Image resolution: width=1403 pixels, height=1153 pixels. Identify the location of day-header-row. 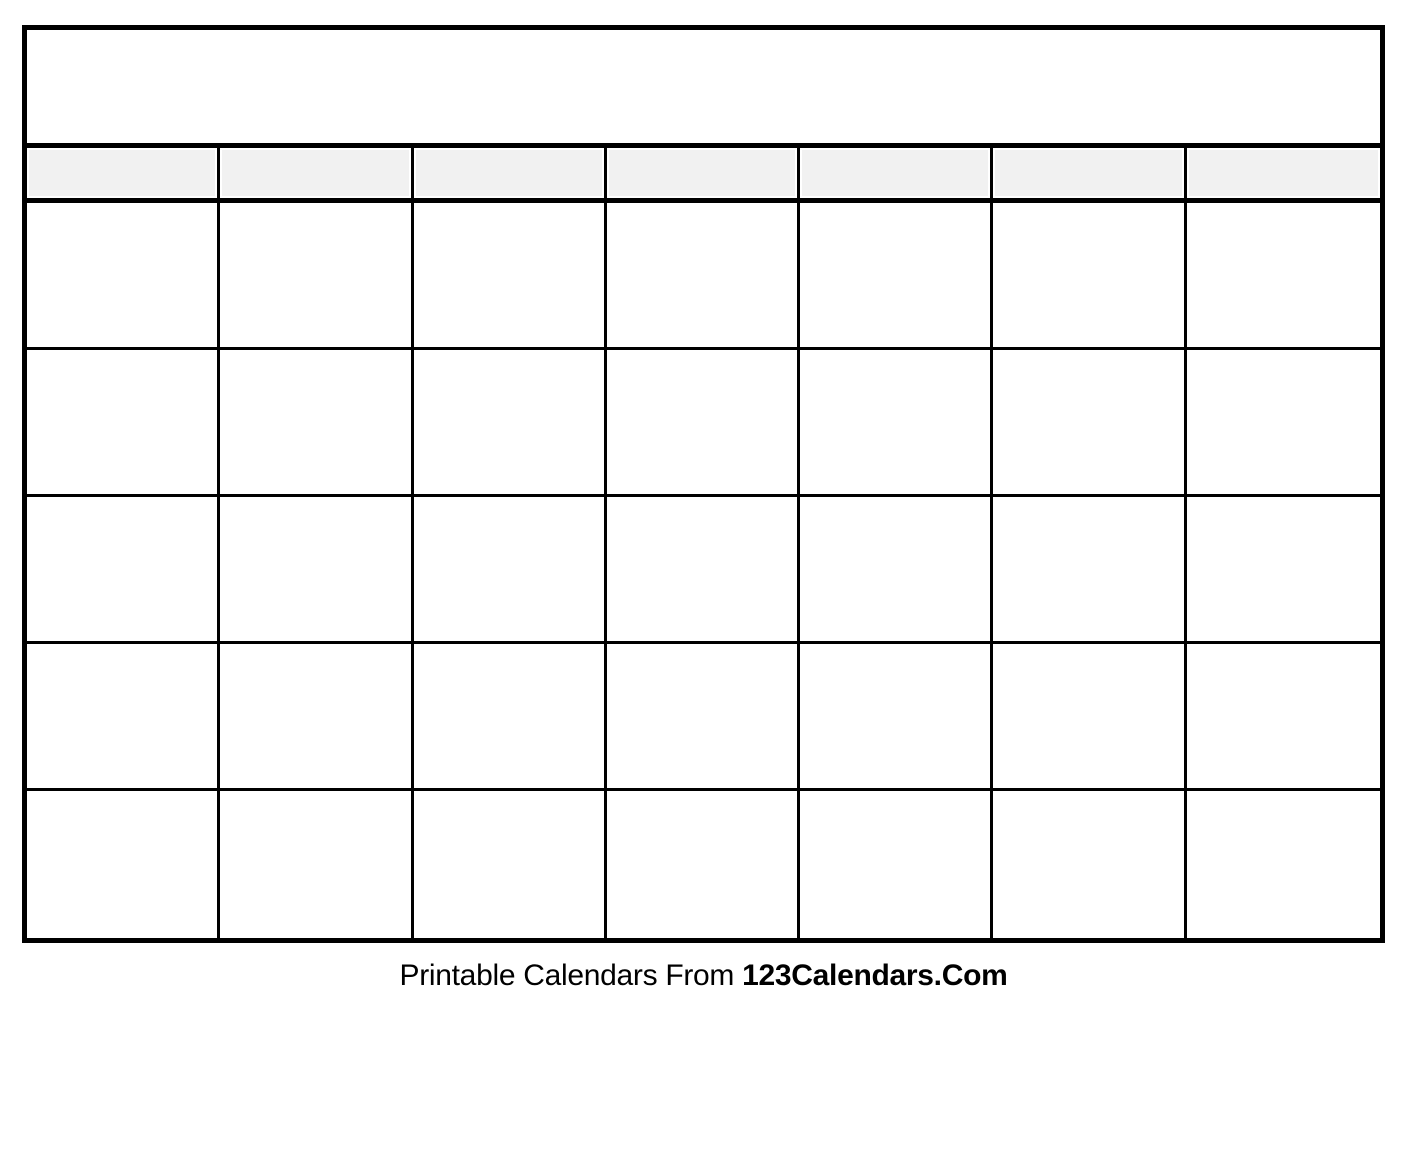
(703, 175).